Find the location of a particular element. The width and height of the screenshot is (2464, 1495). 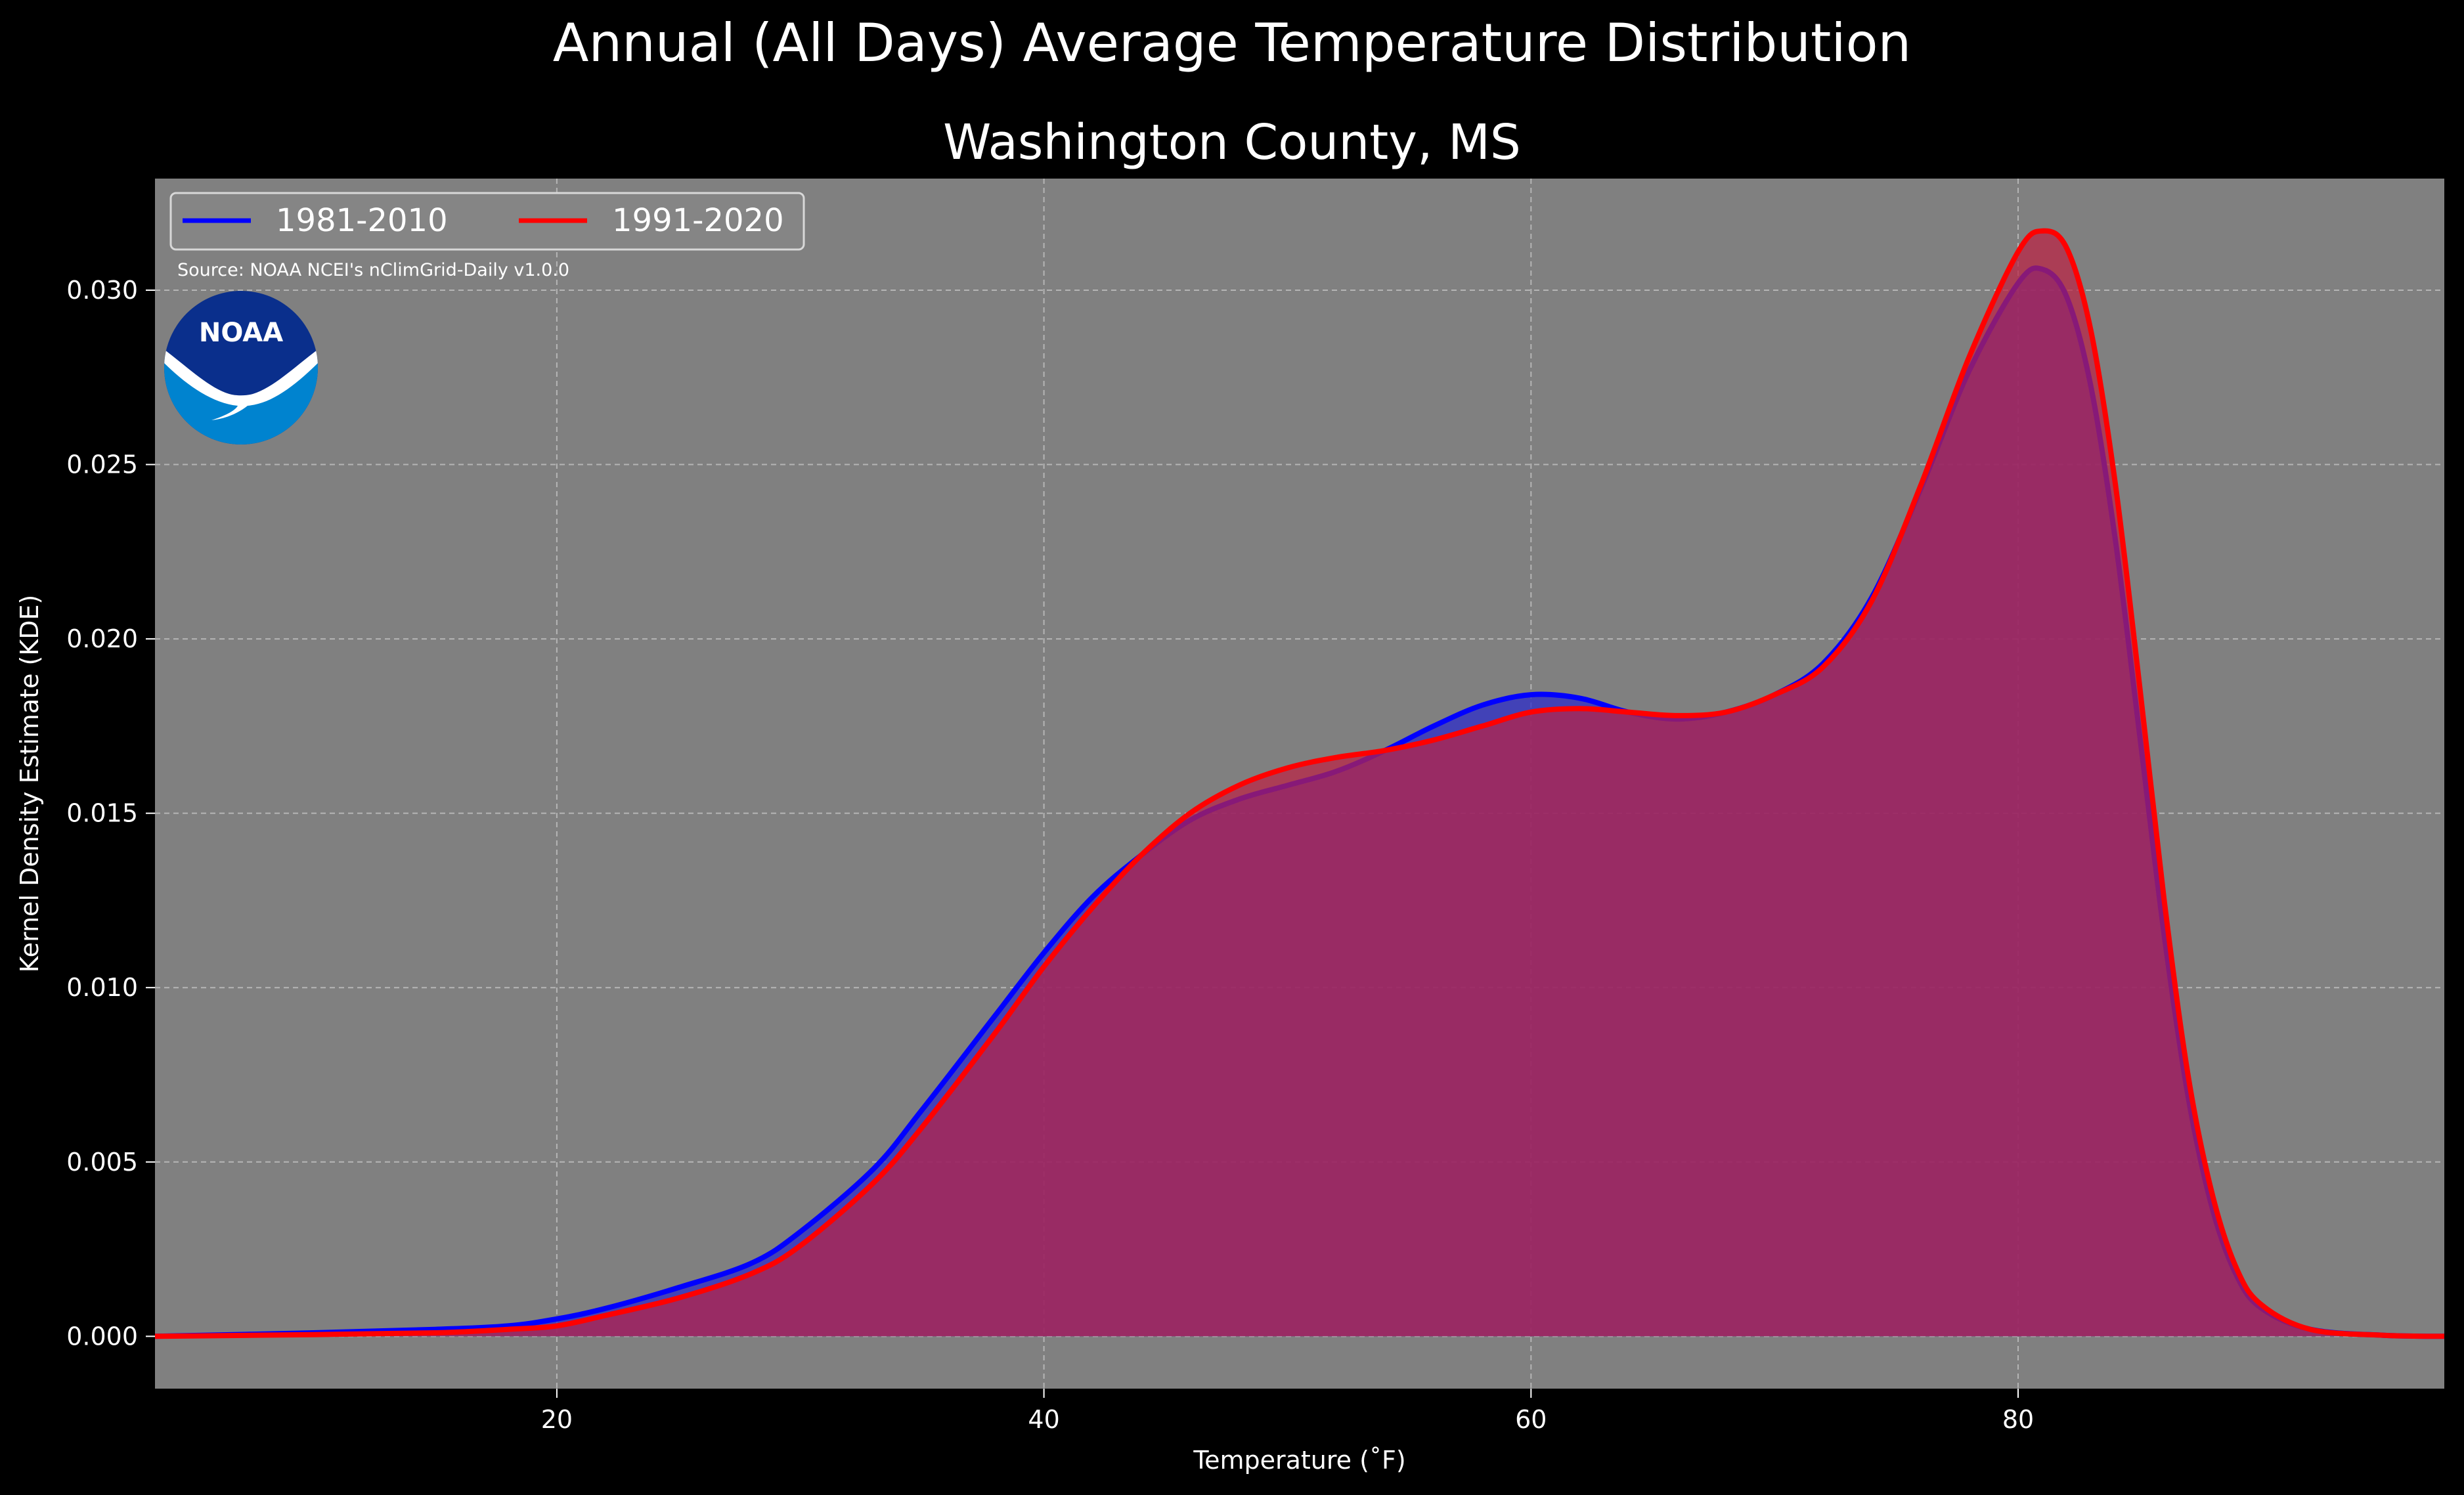

y-tick-label: 0.010 is located at coordinates (102, 987).